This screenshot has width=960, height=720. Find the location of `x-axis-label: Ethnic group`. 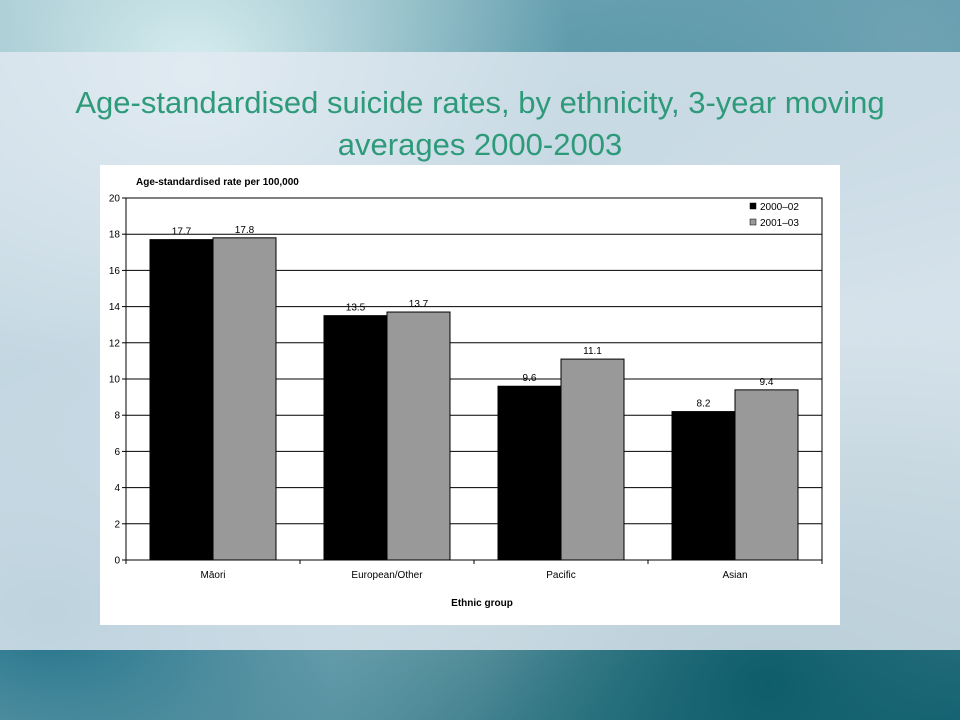

x-axis-label: Ethnic group is located at coordinates (482, 603).